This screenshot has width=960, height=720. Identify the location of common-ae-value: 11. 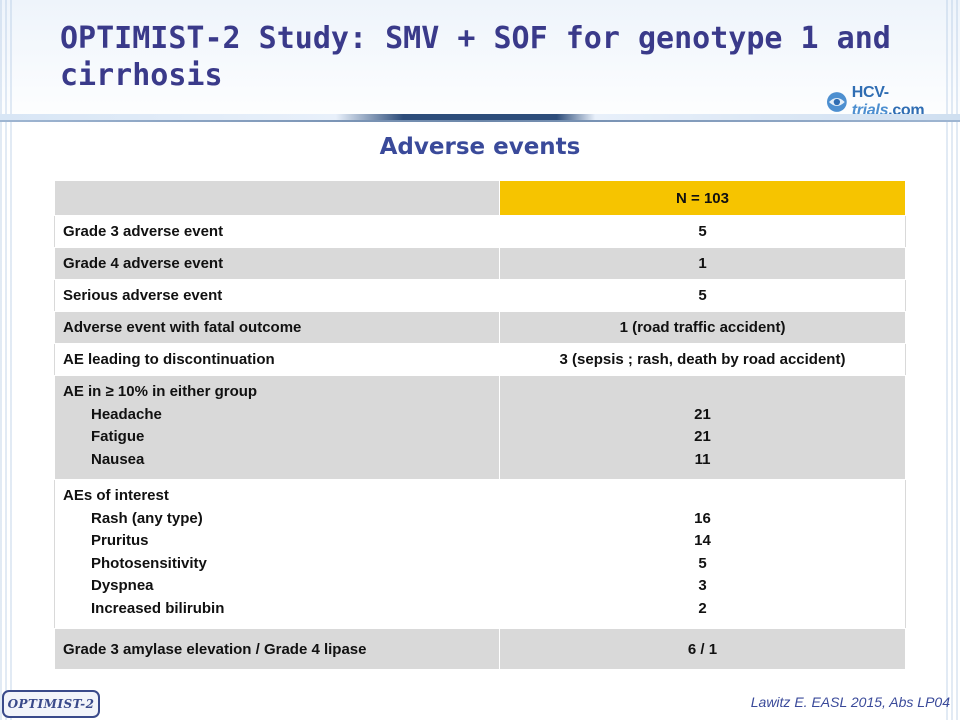
(702, 459).